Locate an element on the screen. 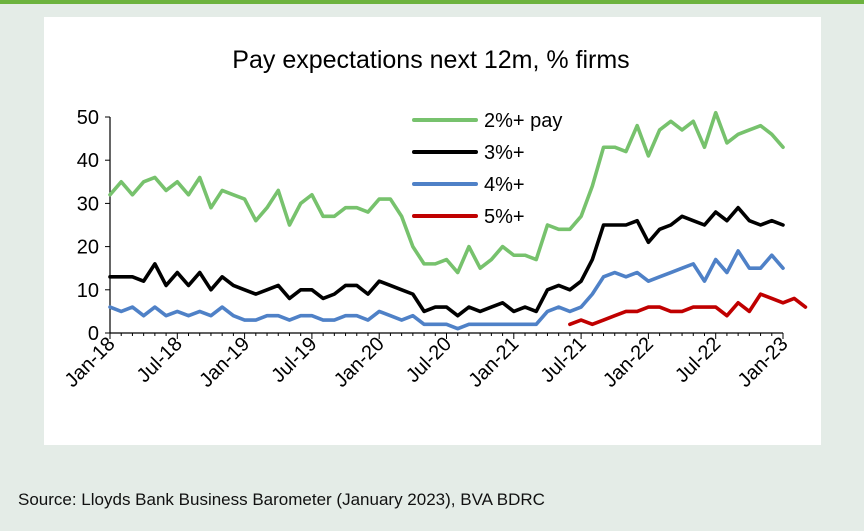 This screenshot has height=531, width=864. y-tick-label: 20 is located at coordinates (88, 248).